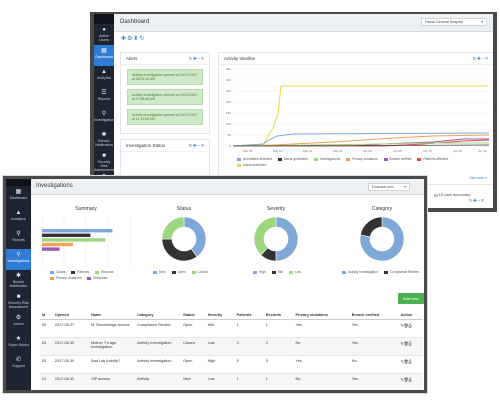 The width and height of the screenshot is (500, 400). I want to click on cell-breach: Yes, so click(374, 381).